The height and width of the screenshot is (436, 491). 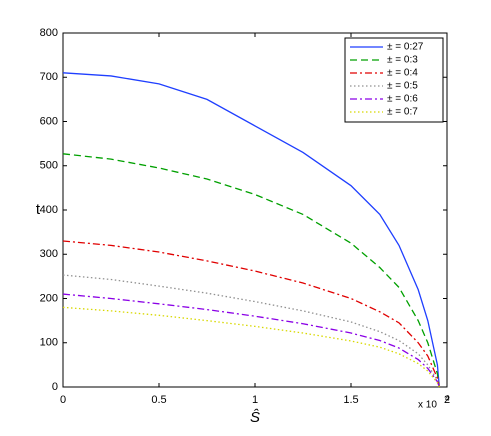 What do you see at coordinates (405, 47) in the screenshot?
I see `legend-label: ± = 0:27` at bounding box center [405, 47].